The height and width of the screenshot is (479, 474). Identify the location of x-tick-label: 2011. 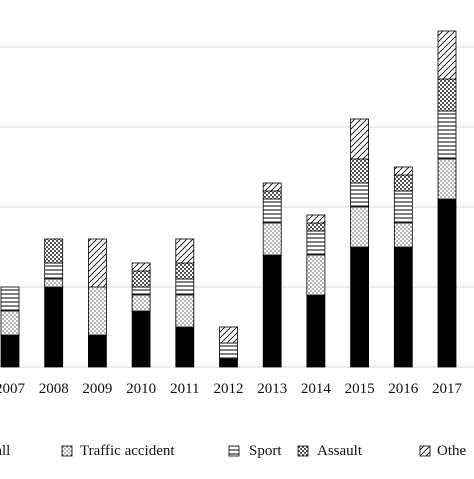
(184, 389).